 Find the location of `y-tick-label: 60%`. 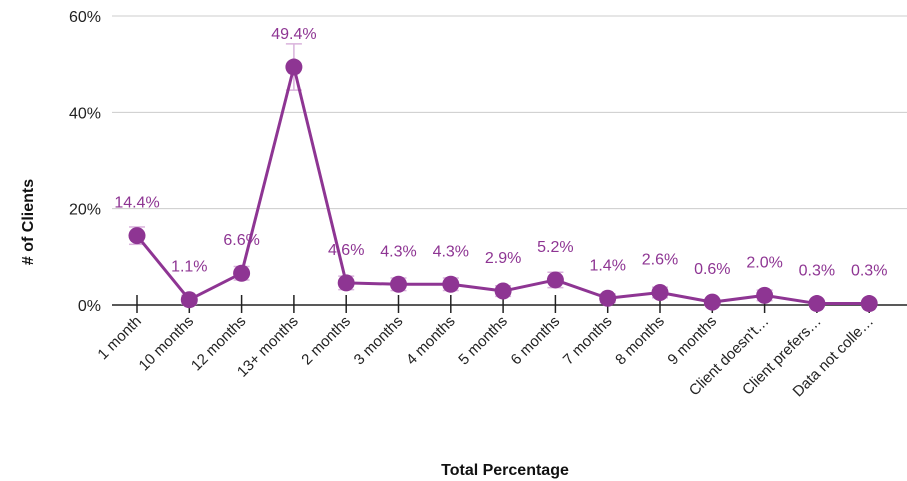

y-tick-label: 60% is located at coordinates (85, 17).